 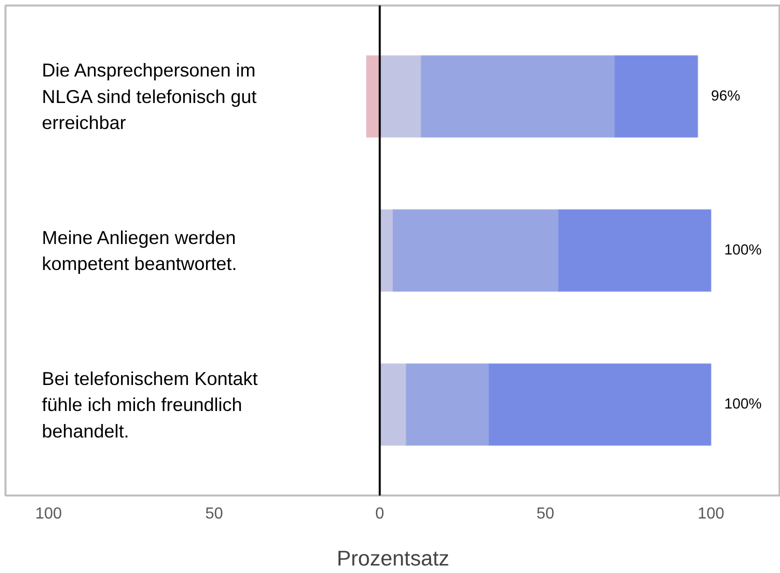 What do you see at coordinates (150, 405) in the screenshot?
I see `y-tick-label: Bei telefonischem Kontakt fühle ich mich freundlich behandelt.` at bounding box center [150, 405].